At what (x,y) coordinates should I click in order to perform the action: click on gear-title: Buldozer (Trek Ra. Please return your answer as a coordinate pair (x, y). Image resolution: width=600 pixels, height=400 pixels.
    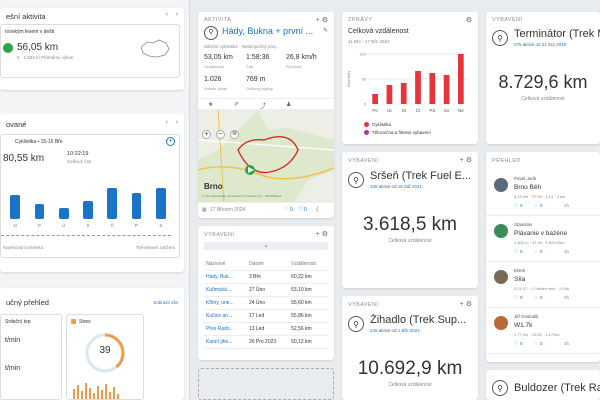
    Looking at the image, I should click on (557, 388).